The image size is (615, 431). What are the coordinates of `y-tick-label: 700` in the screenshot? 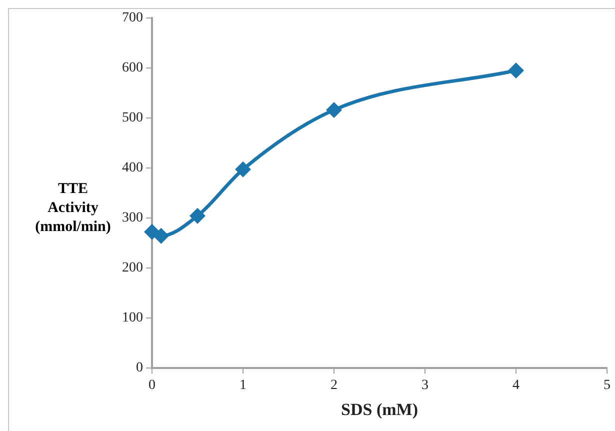 It's located at (132, 18).